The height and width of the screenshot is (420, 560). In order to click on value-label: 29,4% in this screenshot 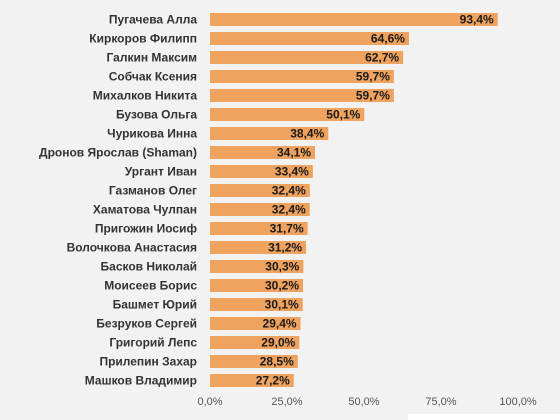, I will do `click(280, 324)`.